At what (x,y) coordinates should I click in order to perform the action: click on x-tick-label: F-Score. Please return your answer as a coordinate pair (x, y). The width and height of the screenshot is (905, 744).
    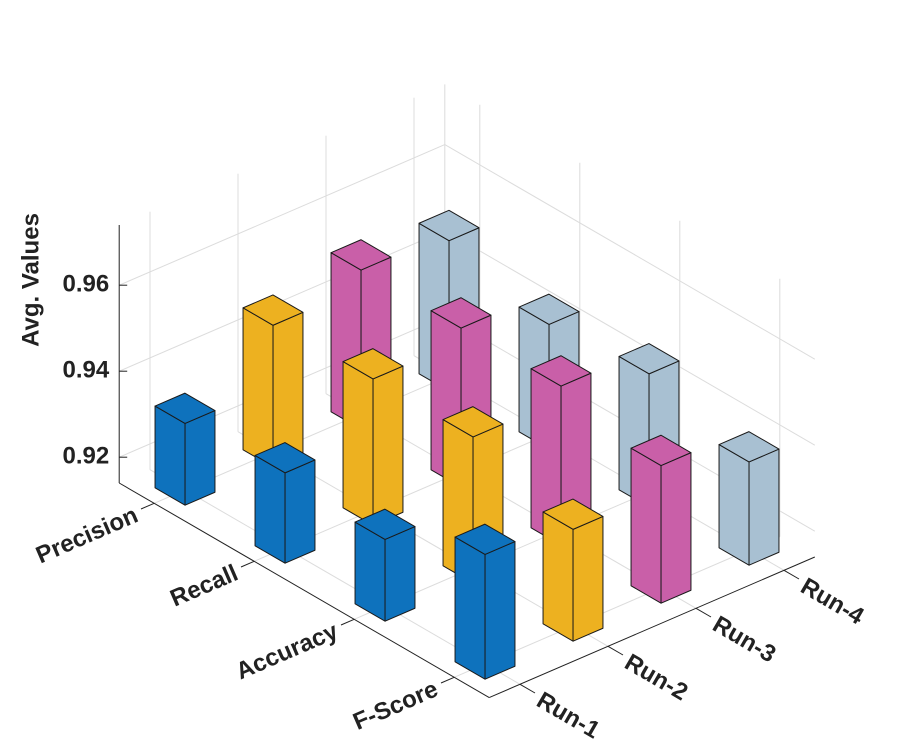
    Looking at the image, I should click on (395, 706).